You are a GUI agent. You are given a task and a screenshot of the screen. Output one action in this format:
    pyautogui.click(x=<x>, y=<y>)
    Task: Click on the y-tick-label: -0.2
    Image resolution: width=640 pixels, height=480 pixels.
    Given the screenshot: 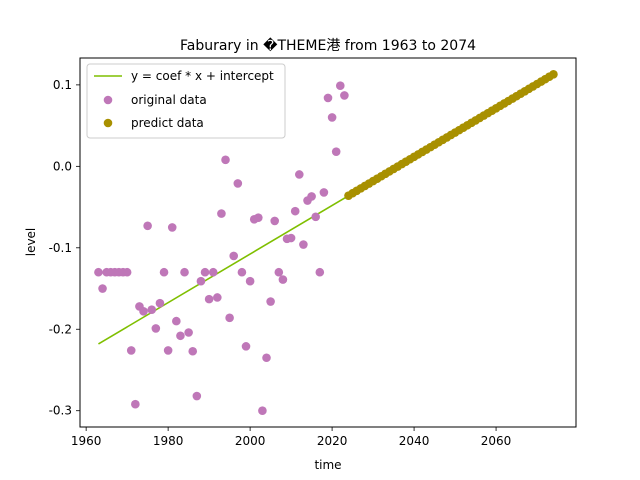 What is the action you would take?
    pyautogui.click(x=60, y=329)
    